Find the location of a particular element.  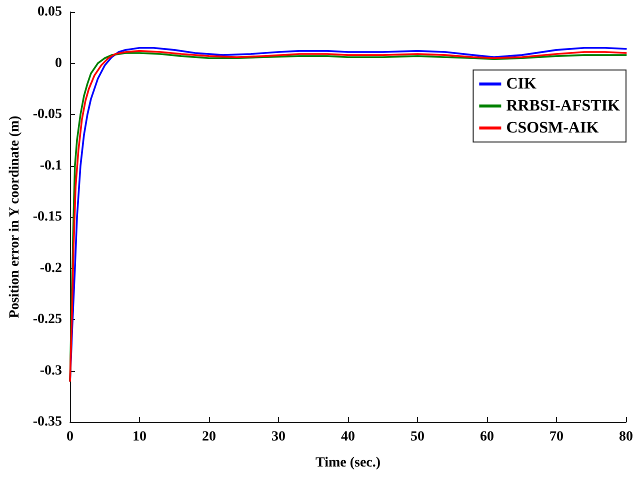

x-tick-label: 50 is located at coordinates (417, 437).